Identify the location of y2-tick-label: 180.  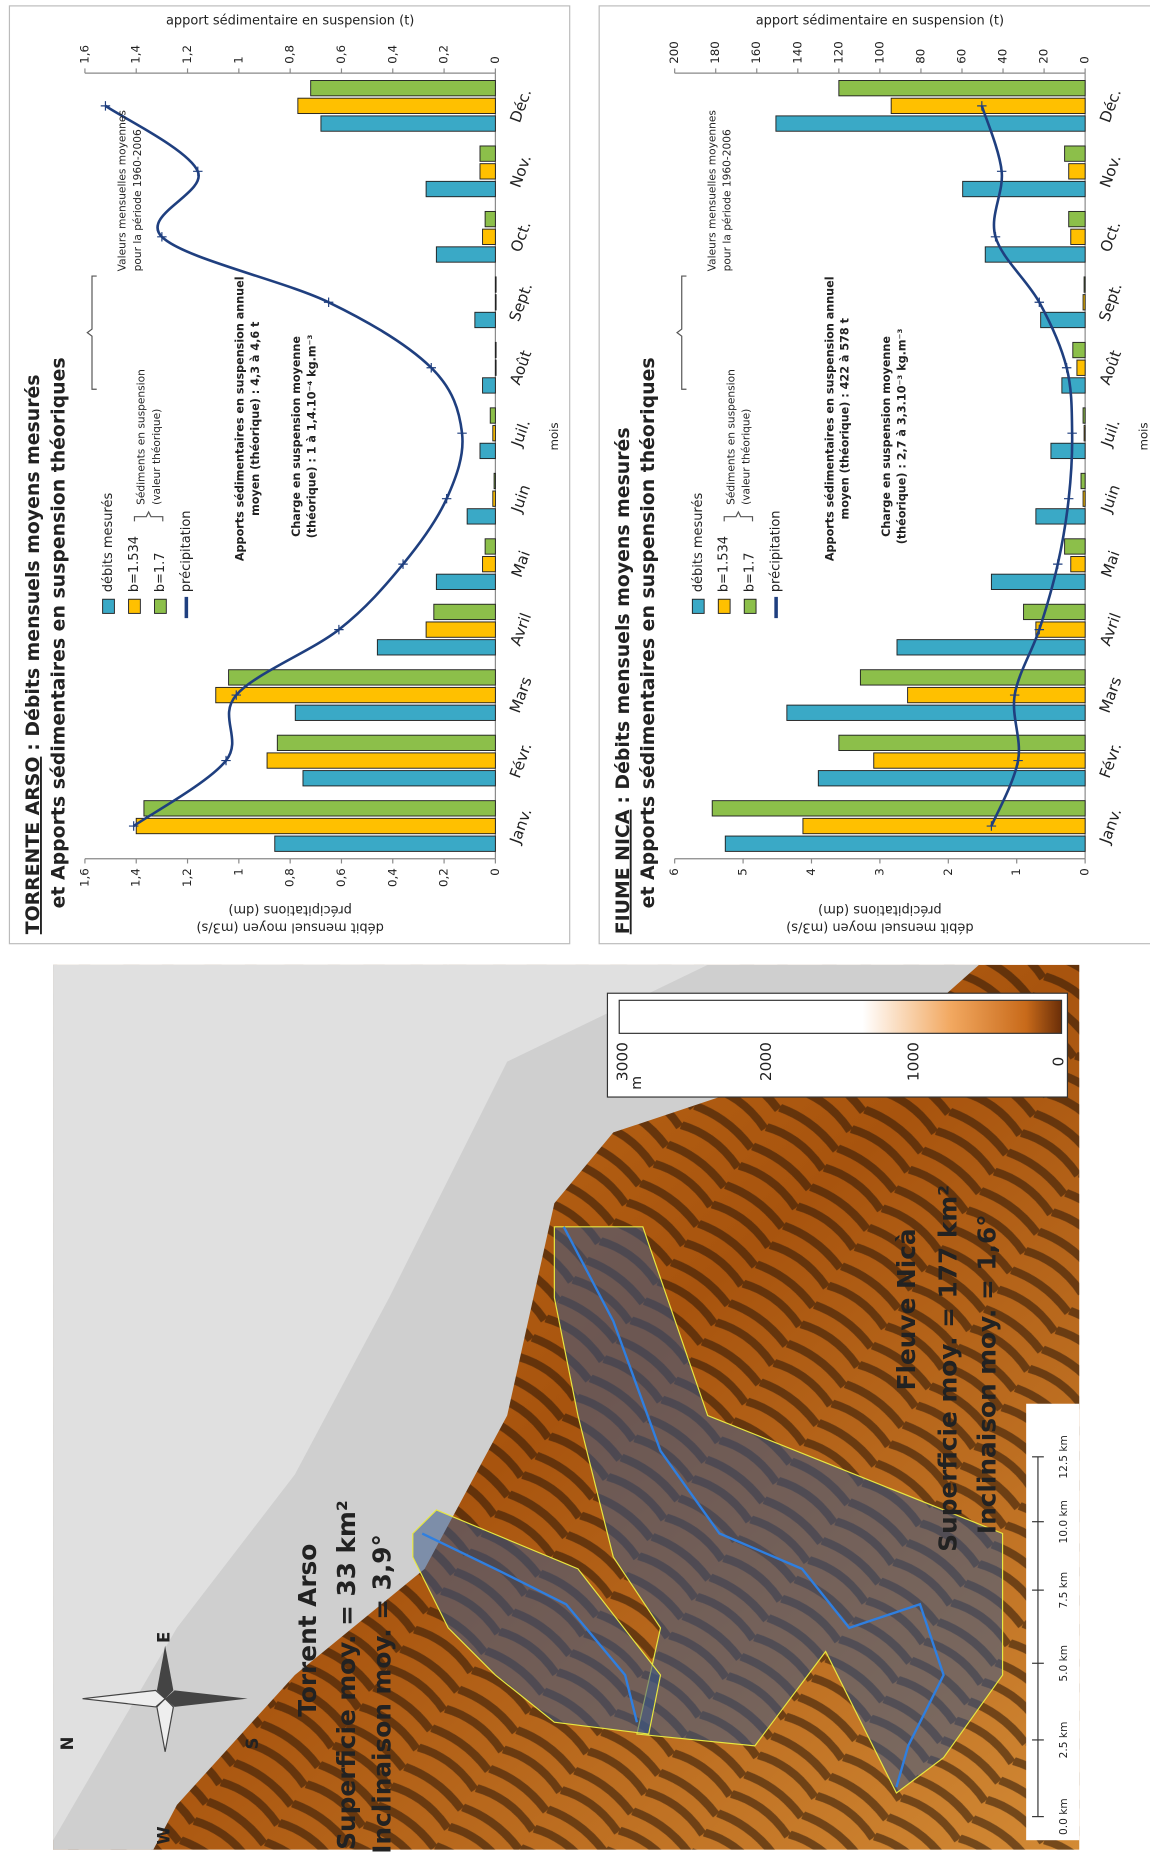
(715, 52).